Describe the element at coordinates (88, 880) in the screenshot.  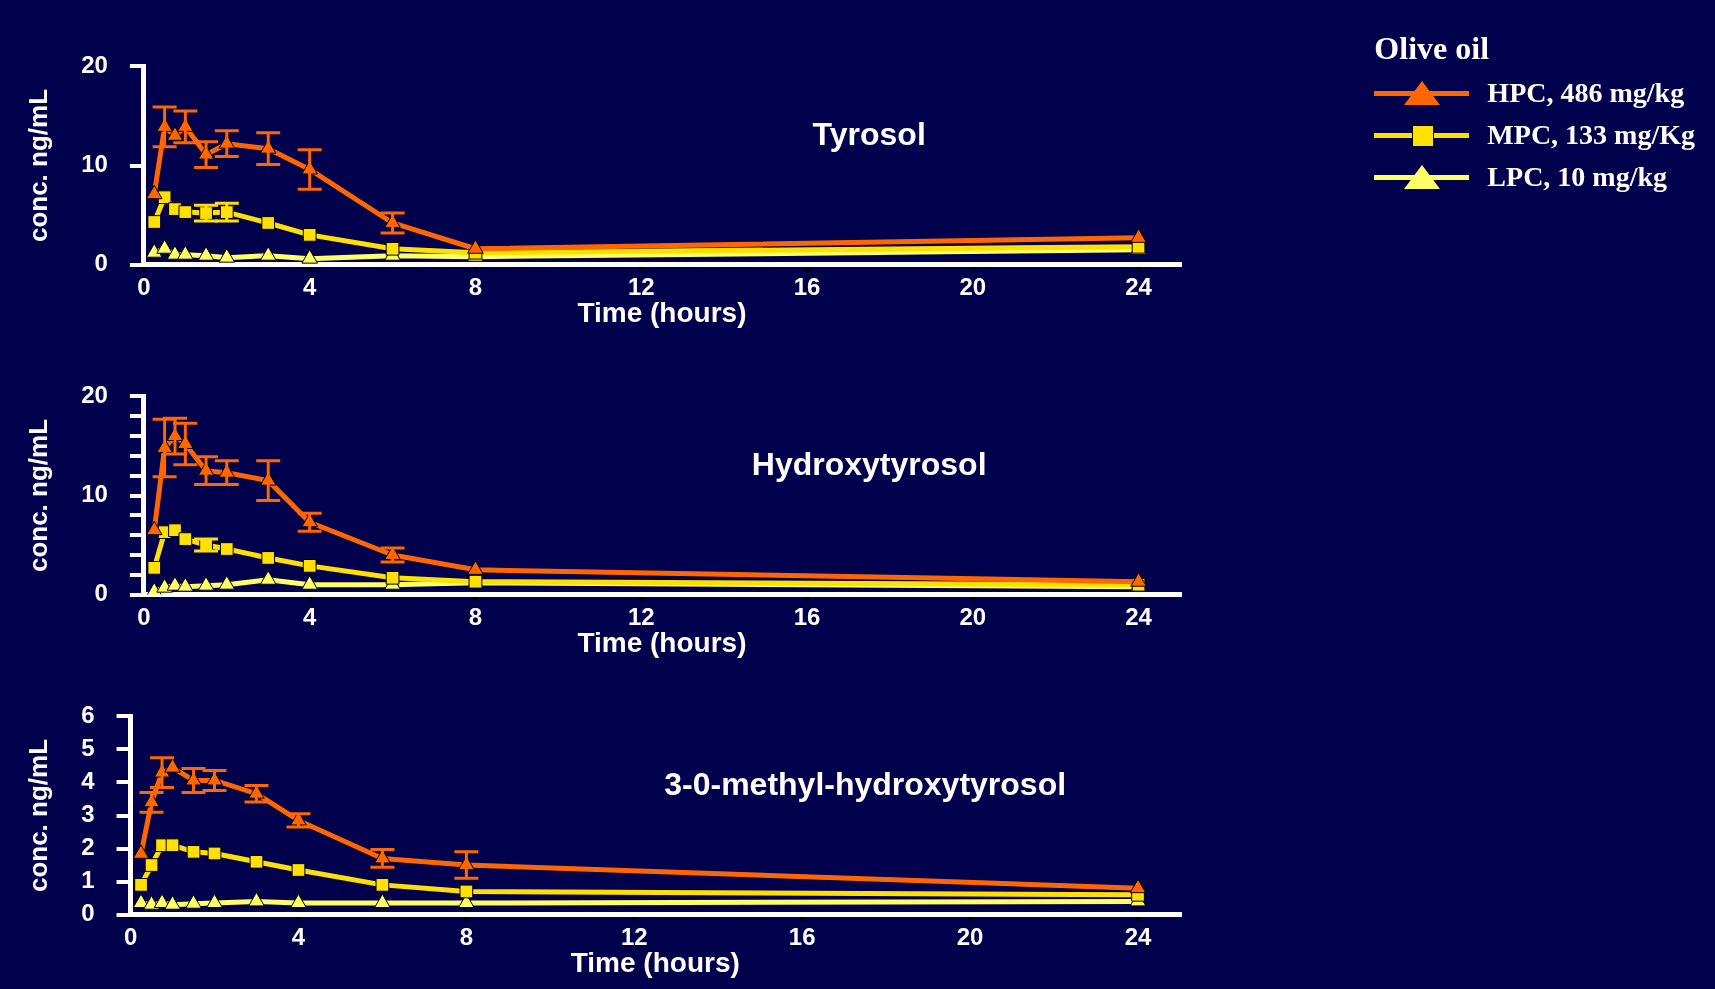
I see `y-tick-label: 1` at that location.